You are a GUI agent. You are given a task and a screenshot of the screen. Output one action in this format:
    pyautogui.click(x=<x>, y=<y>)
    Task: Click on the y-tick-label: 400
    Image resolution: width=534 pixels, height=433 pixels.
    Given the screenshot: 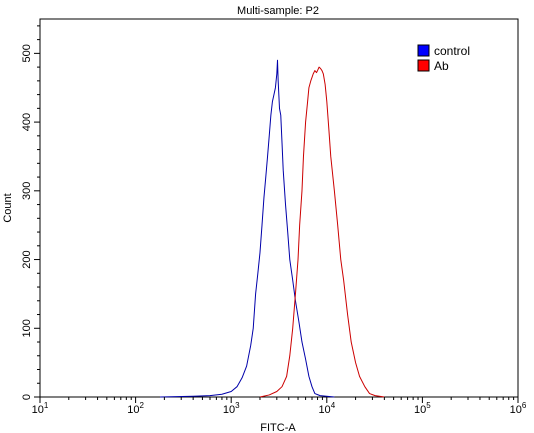 What is the action you would take?
    pyautogui.click(x=27, y=122)
    